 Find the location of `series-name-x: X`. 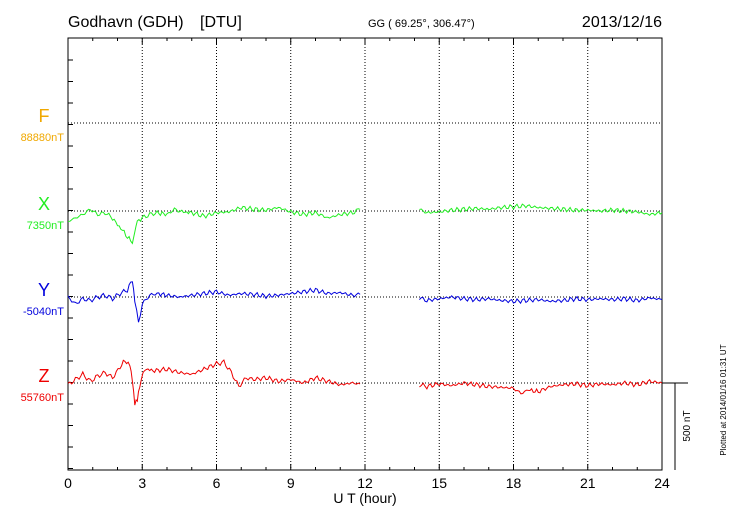

series-name-x: X is located at coordinates (44, 204).